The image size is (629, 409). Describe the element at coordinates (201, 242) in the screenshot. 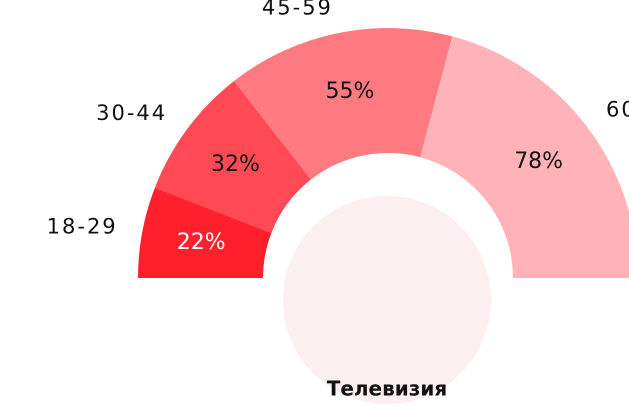

I see `value-label: 22%` at that location.